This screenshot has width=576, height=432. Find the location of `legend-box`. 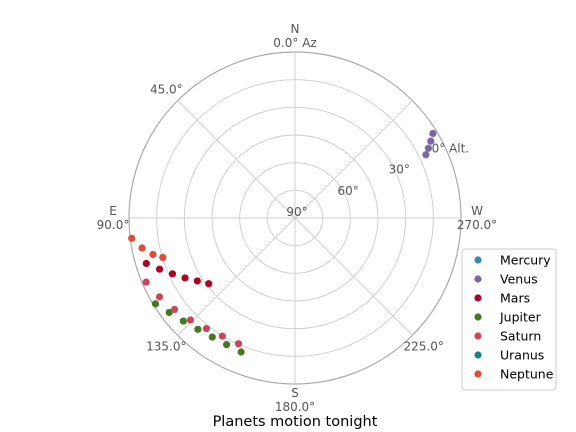

legend-box is located at coordinates (509, 319).